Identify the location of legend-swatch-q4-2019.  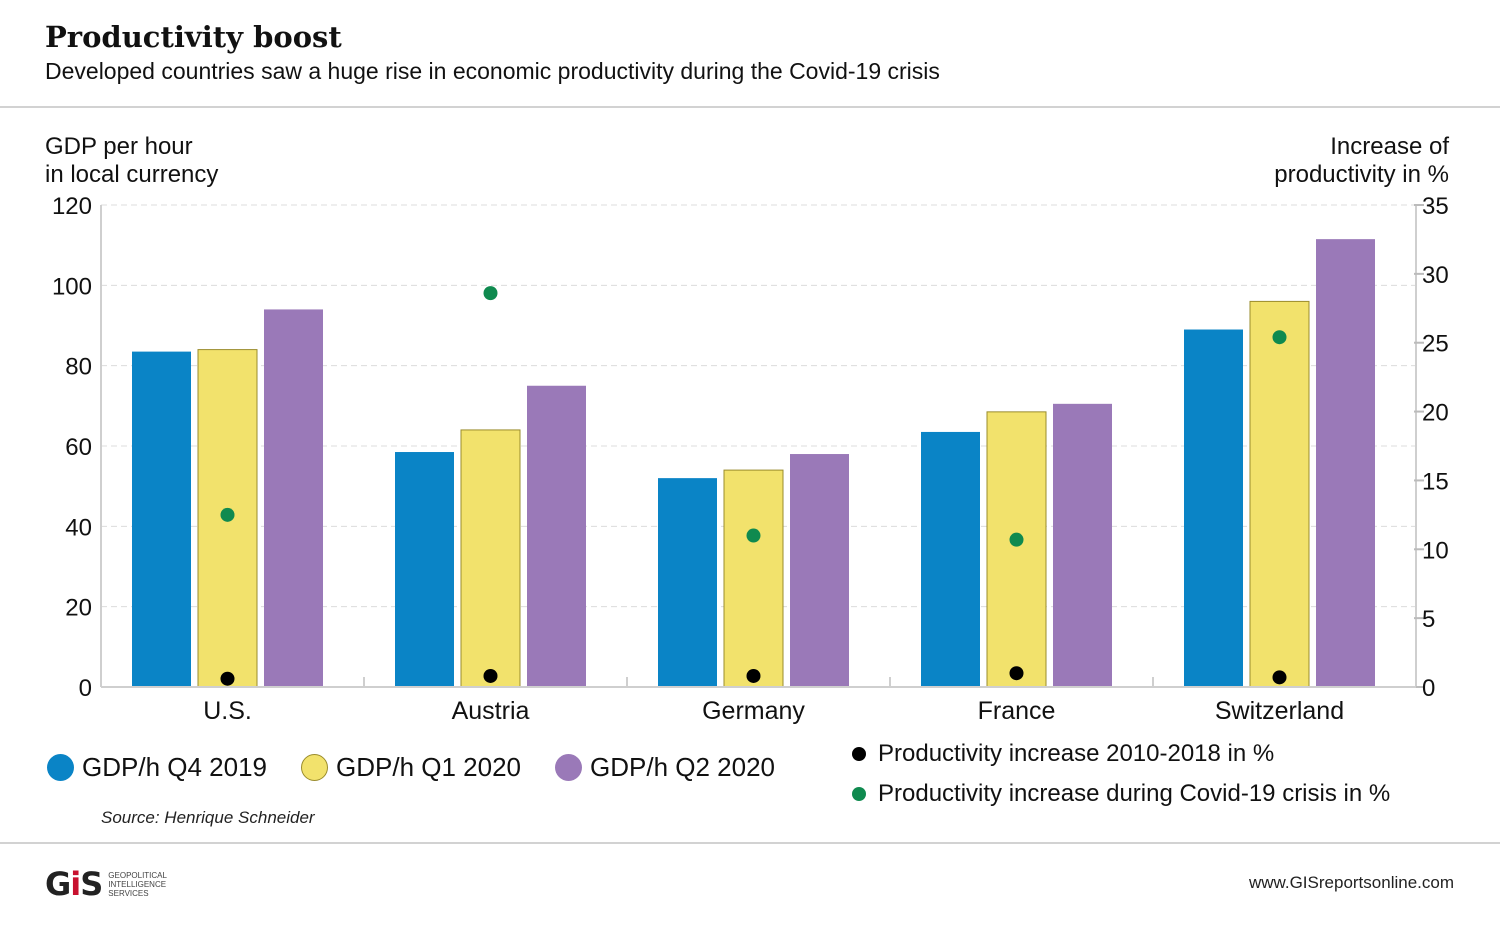
(60, 767).